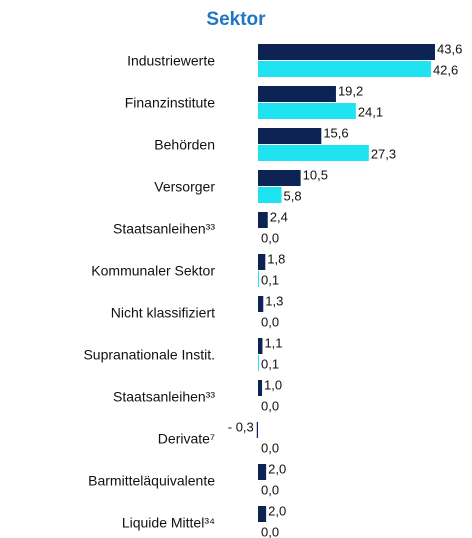 The image size is (472, 538). Describe the element at coordinates (370, 111) in the screenshot. I see `value-label: 24,1` at that location.